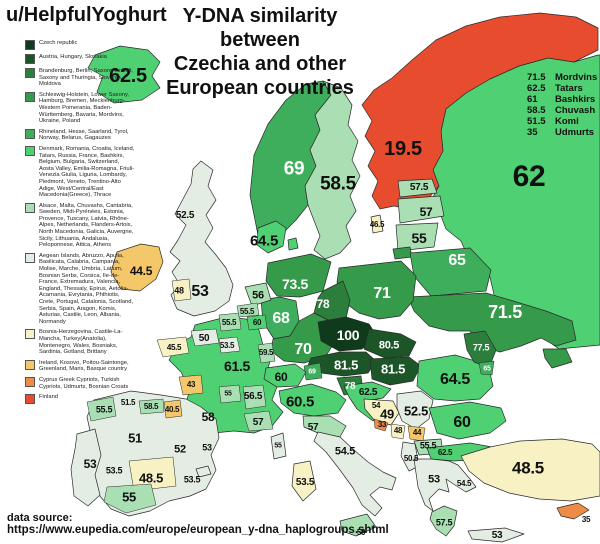 The height and width of the screenshot is (544, 600). What do you see at coordinates (260, 28) in the screenshot?
I see `title-line-1: Y-DNA similarity between` at bounding box center [260, 28].